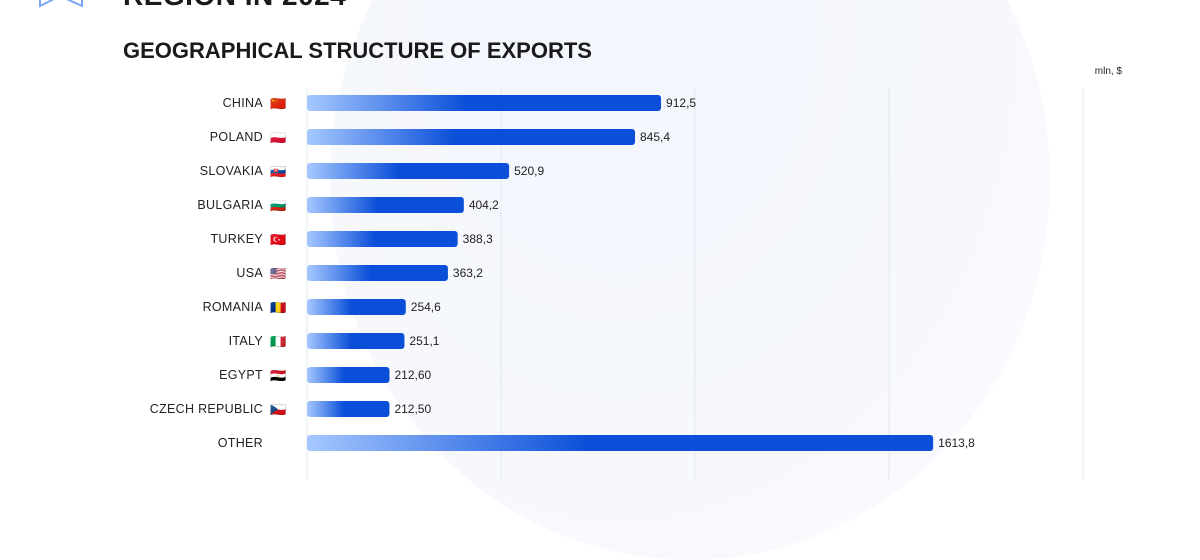  What do you see at coordinates (484, 205) in the screenshot?
I see `value-label: 404,2` at bounding box center [484, 205].